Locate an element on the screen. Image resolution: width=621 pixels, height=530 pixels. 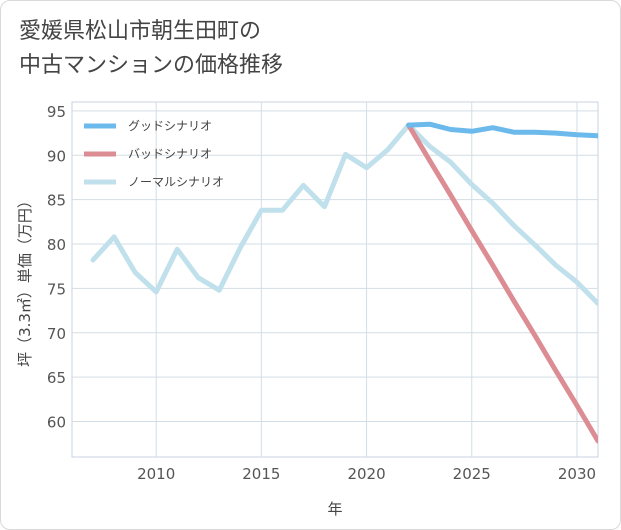
y-tick-label-60: 60 is located at coordinates (56, 423).